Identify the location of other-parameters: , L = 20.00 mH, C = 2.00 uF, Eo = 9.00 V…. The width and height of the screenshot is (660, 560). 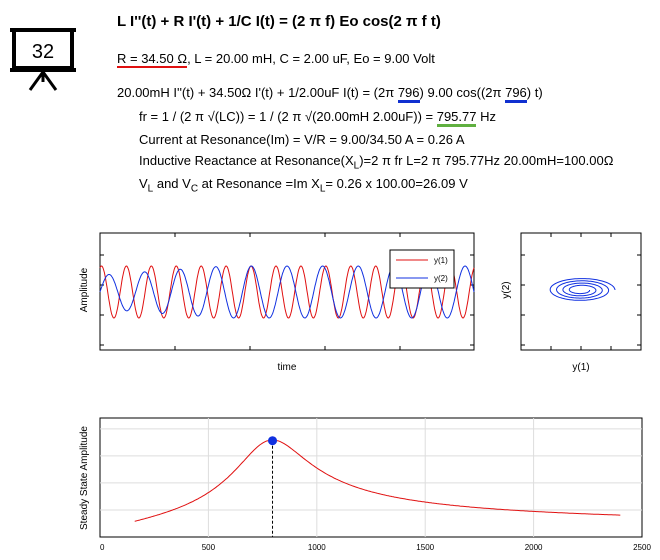
(311, 58).